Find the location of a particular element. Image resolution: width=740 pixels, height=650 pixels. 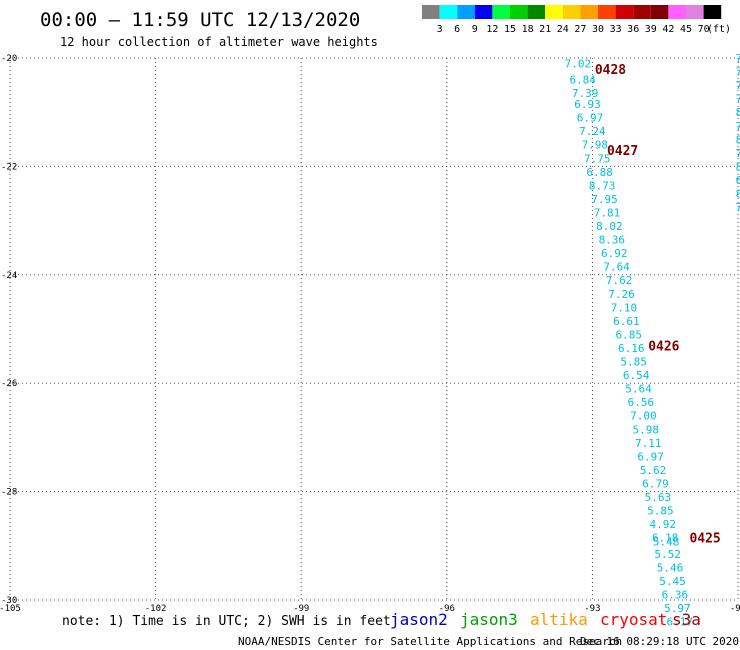

colorbar-tick-label: 9 is located at coordinates (475, 29).